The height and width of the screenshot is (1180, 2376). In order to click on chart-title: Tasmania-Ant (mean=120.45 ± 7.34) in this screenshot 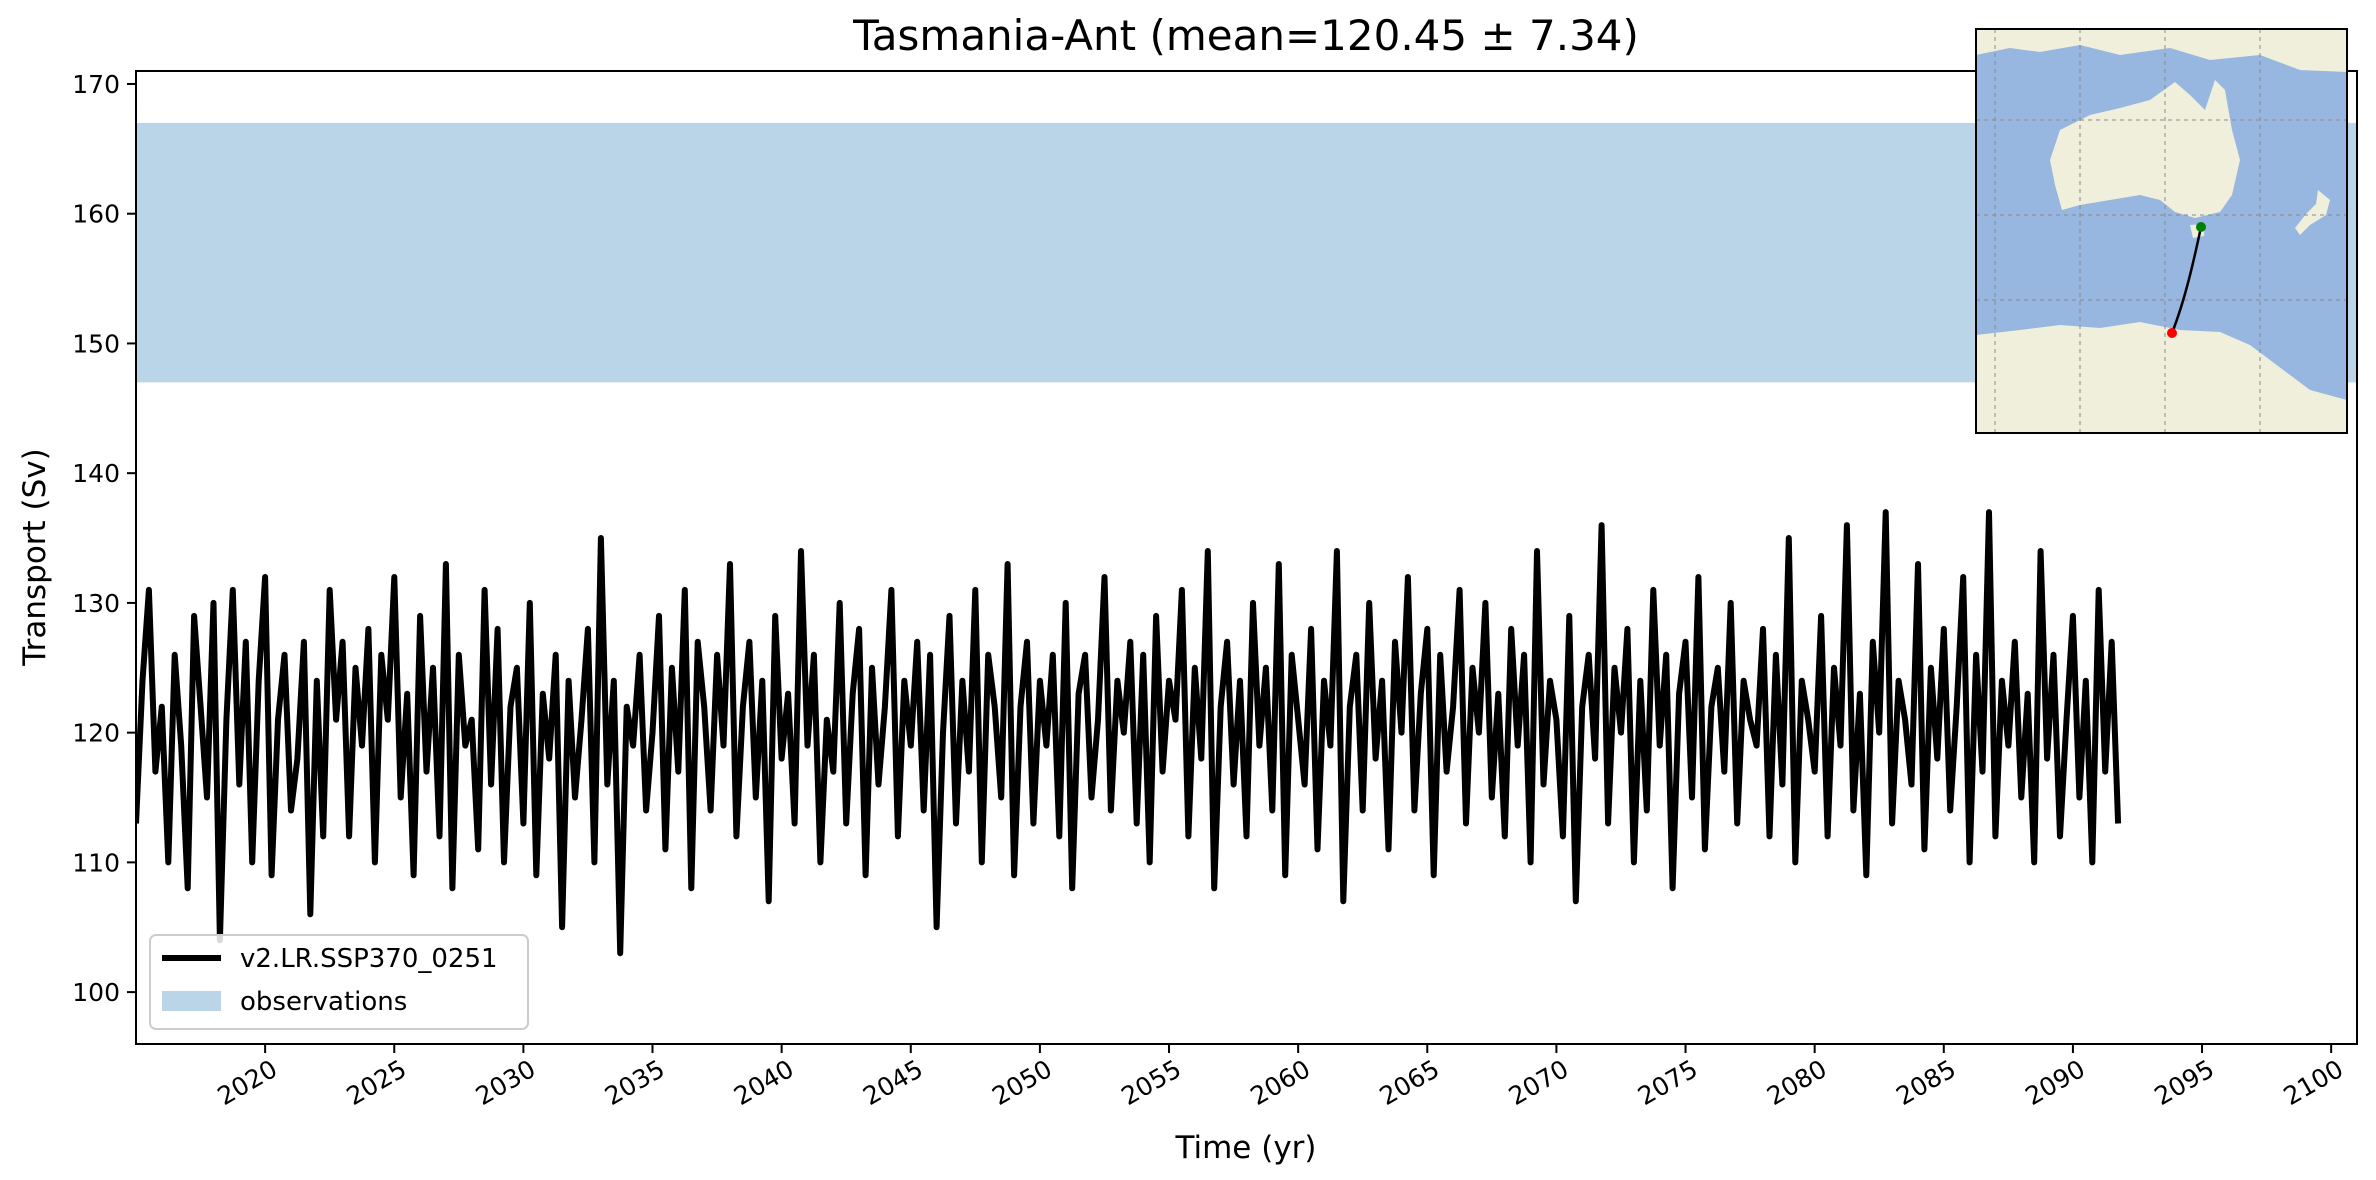, I will do `click(1245, 35)`.